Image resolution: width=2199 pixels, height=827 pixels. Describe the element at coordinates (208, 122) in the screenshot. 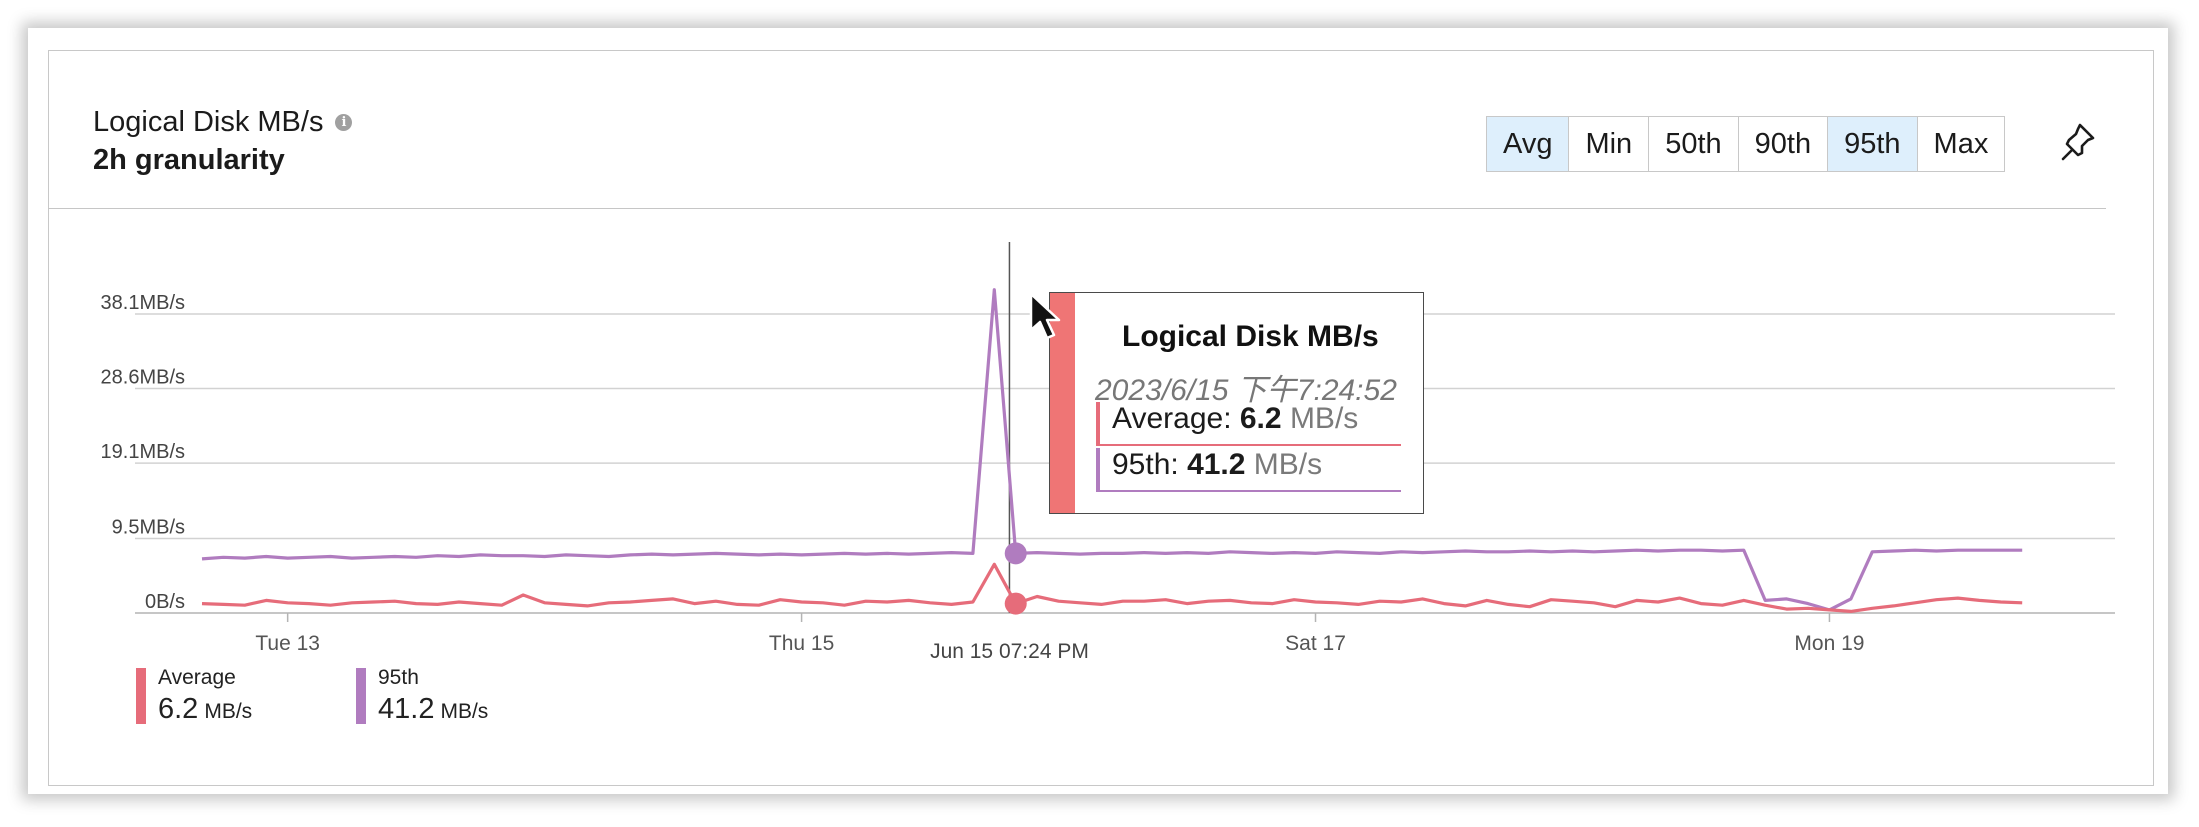

I see `chart-title: Logical Disk MB/s` at that location.